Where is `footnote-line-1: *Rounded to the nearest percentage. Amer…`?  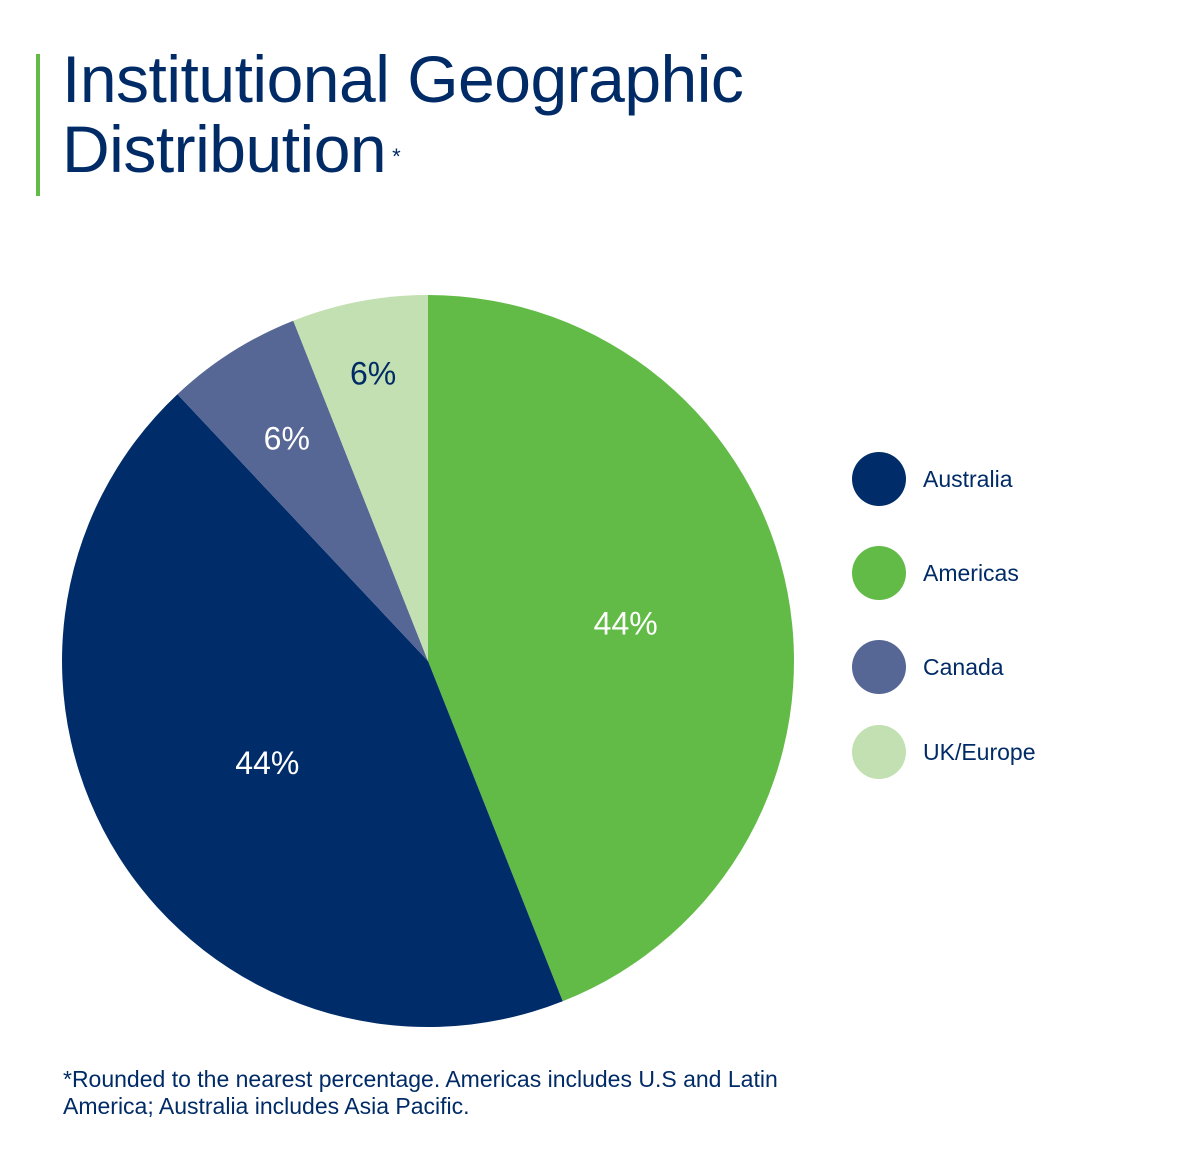 footnote-line-1: *Rounded to the nearest percentage. Amer… is located at coordinates (420, 1079).